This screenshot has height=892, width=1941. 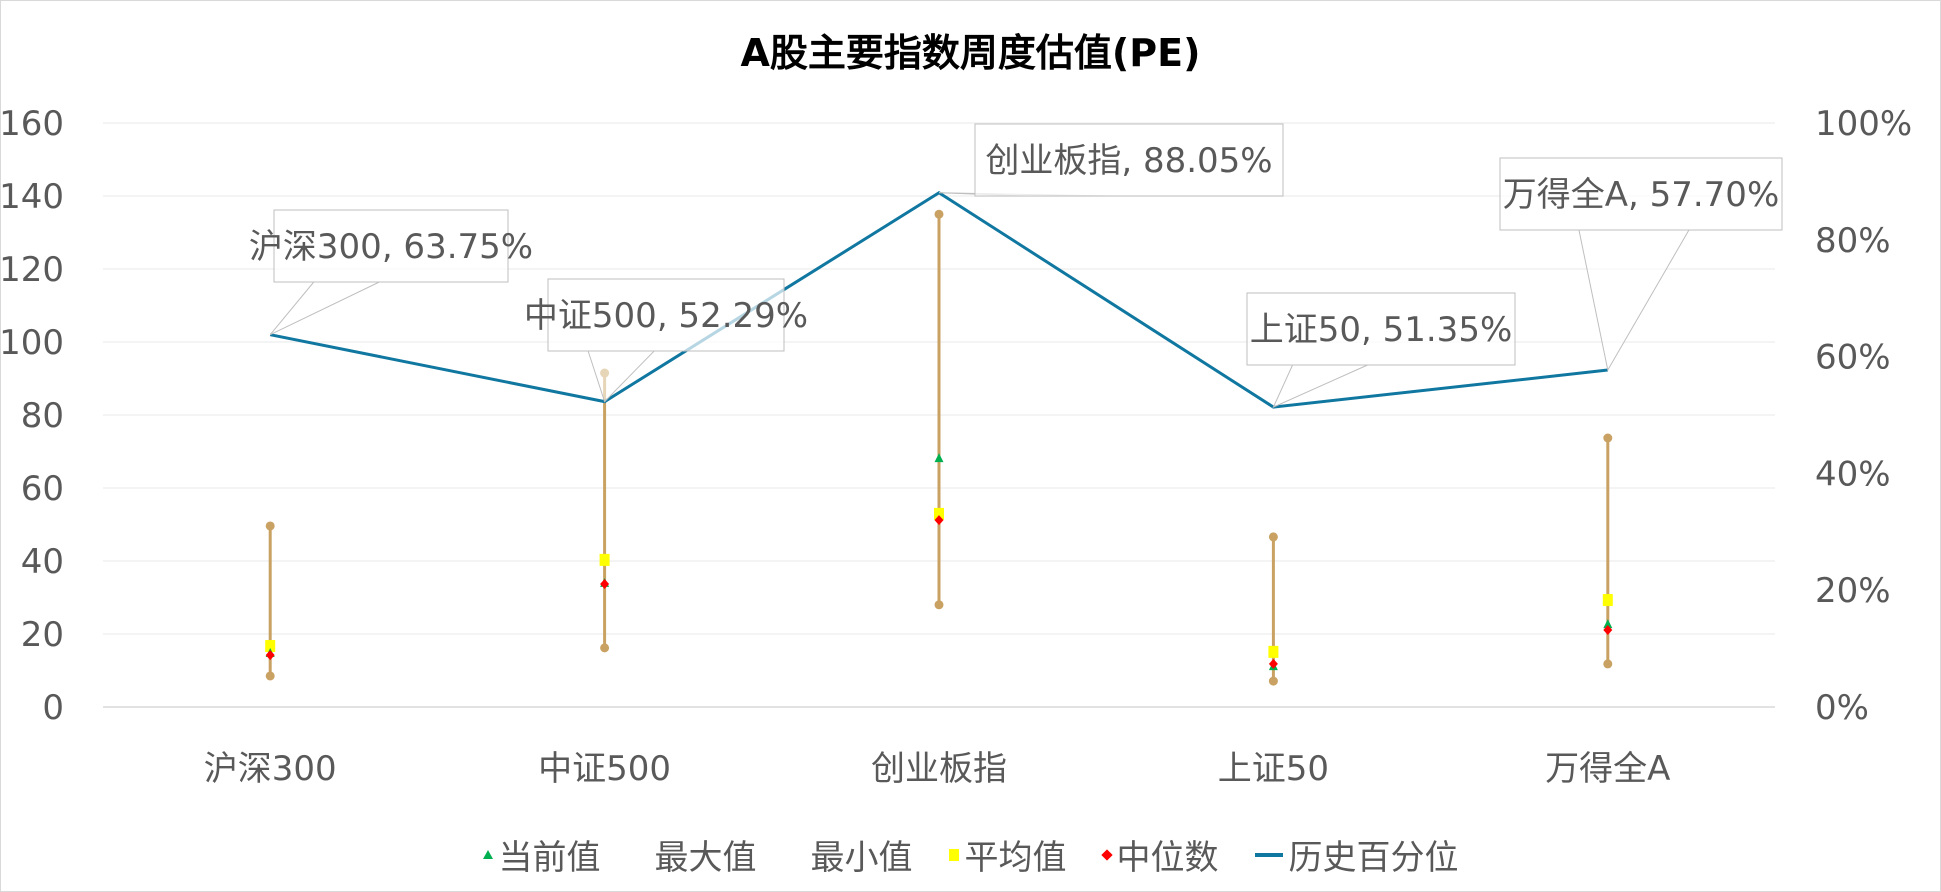 I want to click on x-axis-category-label: 沪深300, so click(x=270, y=769).